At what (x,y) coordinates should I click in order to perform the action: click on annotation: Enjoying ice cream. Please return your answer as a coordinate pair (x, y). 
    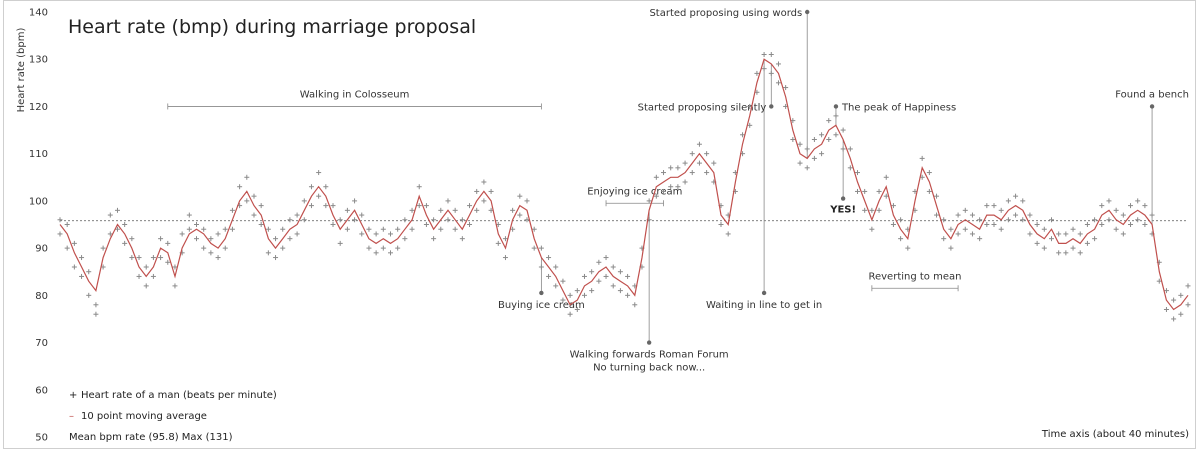
    Looking at the image, I should click on (634, 196).